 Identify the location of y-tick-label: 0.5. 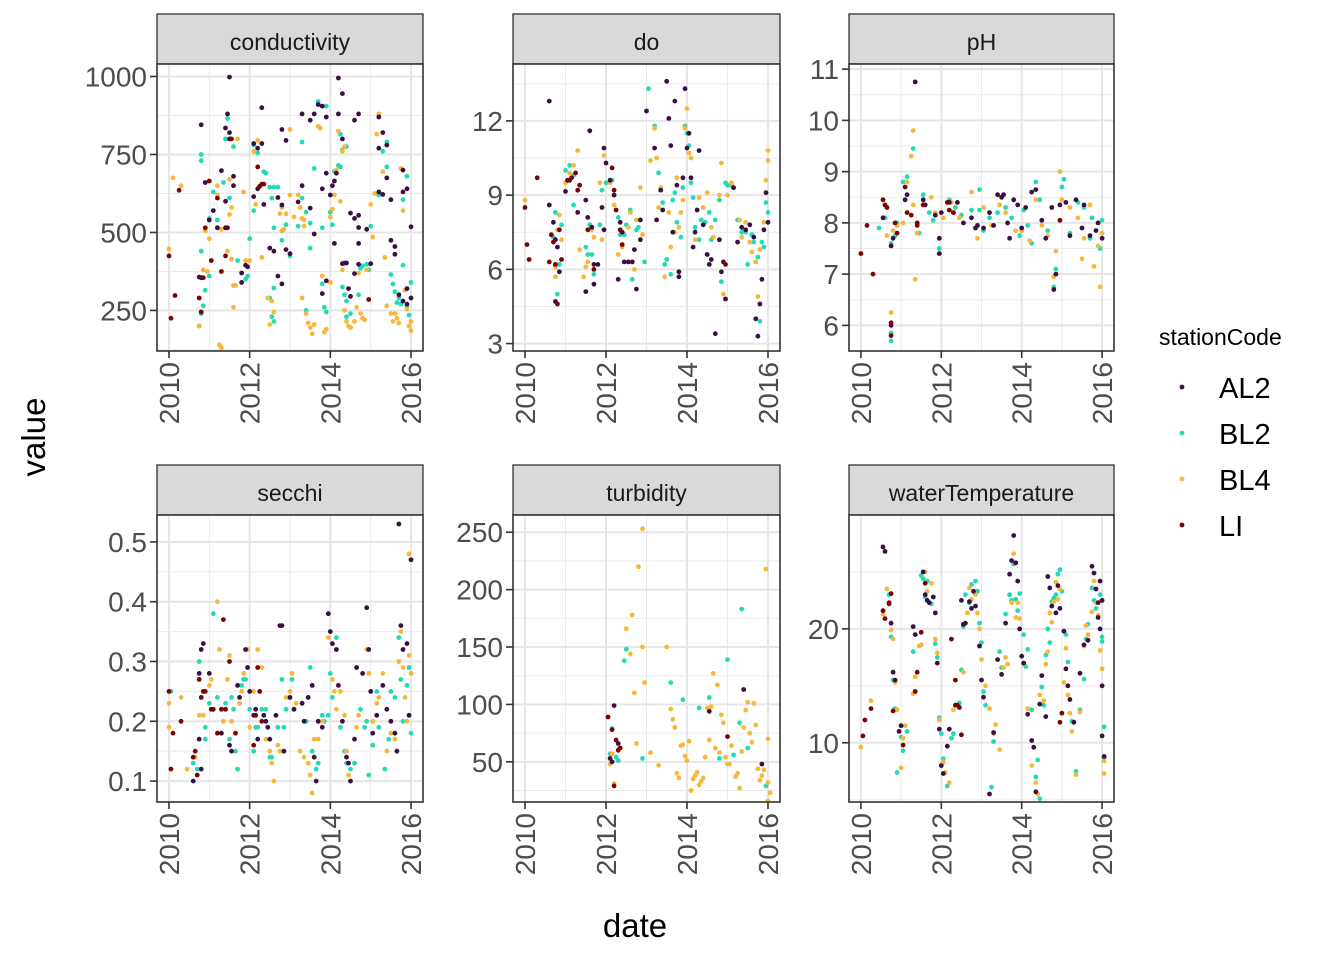
(127, 542).